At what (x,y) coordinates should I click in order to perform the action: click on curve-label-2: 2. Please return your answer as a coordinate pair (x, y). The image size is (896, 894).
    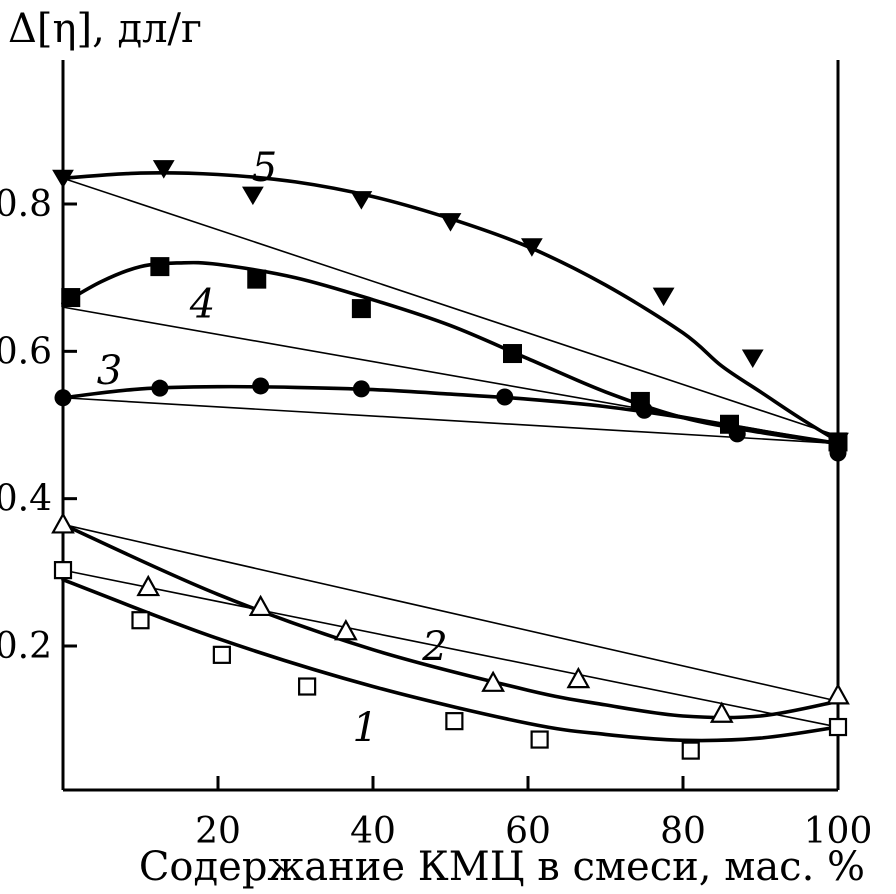
    Looking at the image, I should click on (434, 647).